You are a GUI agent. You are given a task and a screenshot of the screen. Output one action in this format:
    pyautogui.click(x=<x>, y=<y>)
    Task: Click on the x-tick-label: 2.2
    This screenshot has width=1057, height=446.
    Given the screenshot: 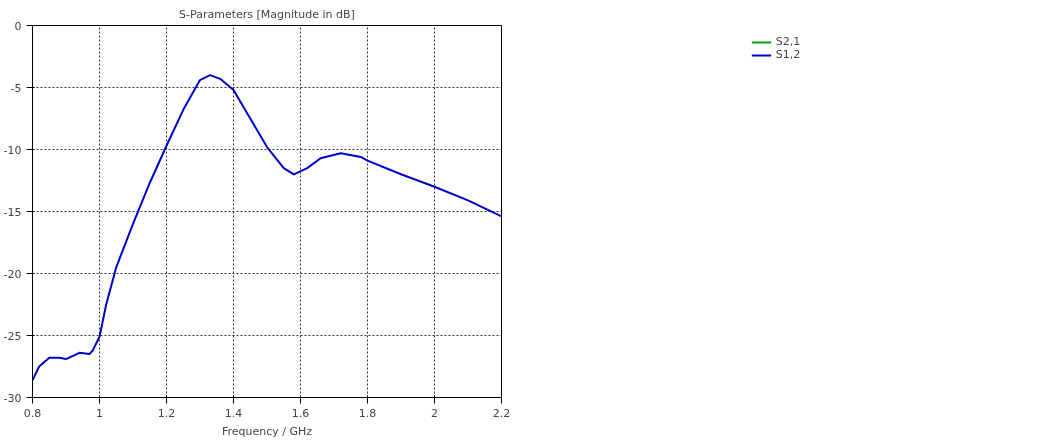 What is the action you would take?
    pyautogui.click(x=501, y=413)
    